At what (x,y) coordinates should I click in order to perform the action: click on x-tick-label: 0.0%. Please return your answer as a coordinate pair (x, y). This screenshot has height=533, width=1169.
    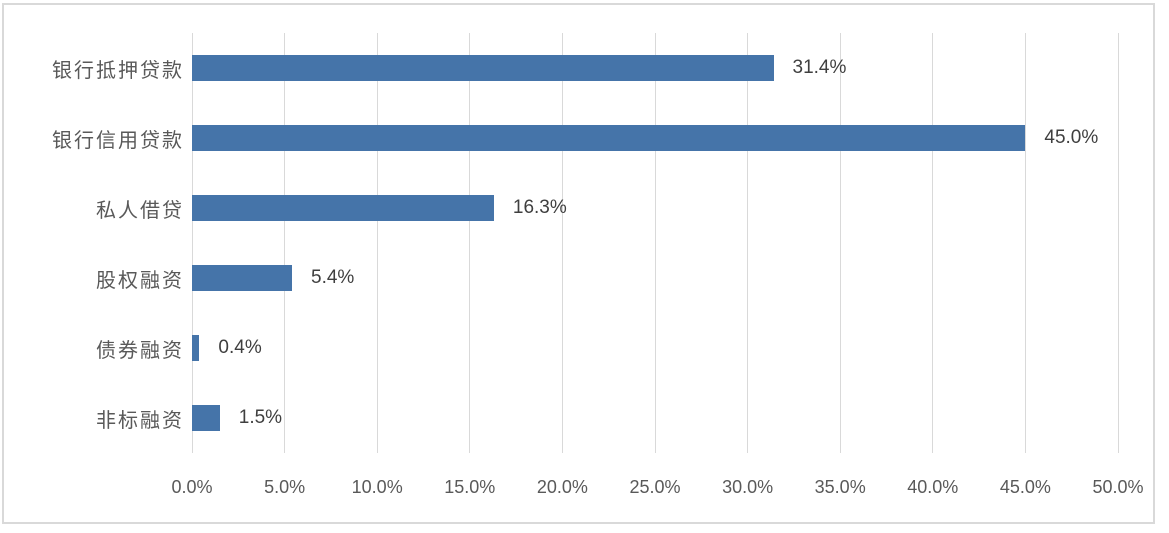
    Looking at the image, I should click on (192, 486).